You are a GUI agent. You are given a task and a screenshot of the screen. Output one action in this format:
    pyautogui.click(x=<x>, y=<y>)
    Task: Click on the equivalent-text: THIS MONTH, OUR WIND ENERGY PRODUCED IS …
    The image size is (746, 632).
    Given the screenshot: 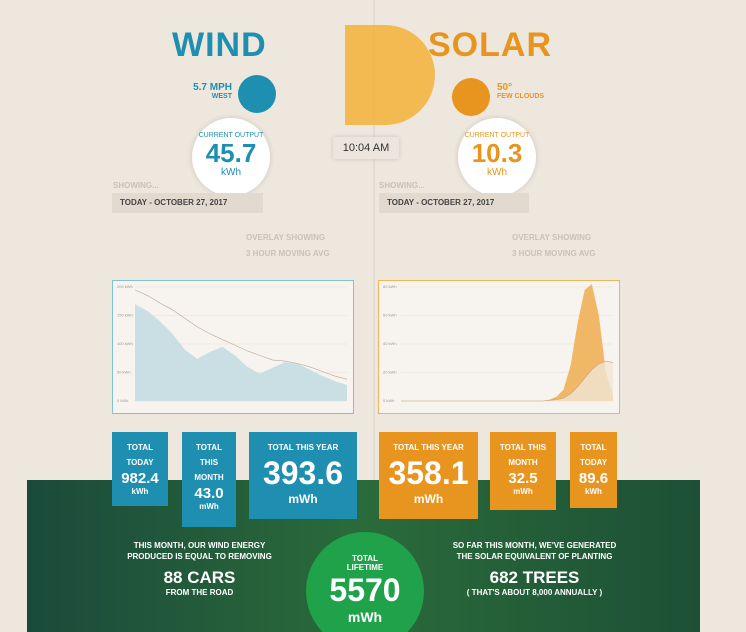 What is the action you would take?
    pyautogui.click(x=199, y=551)
    